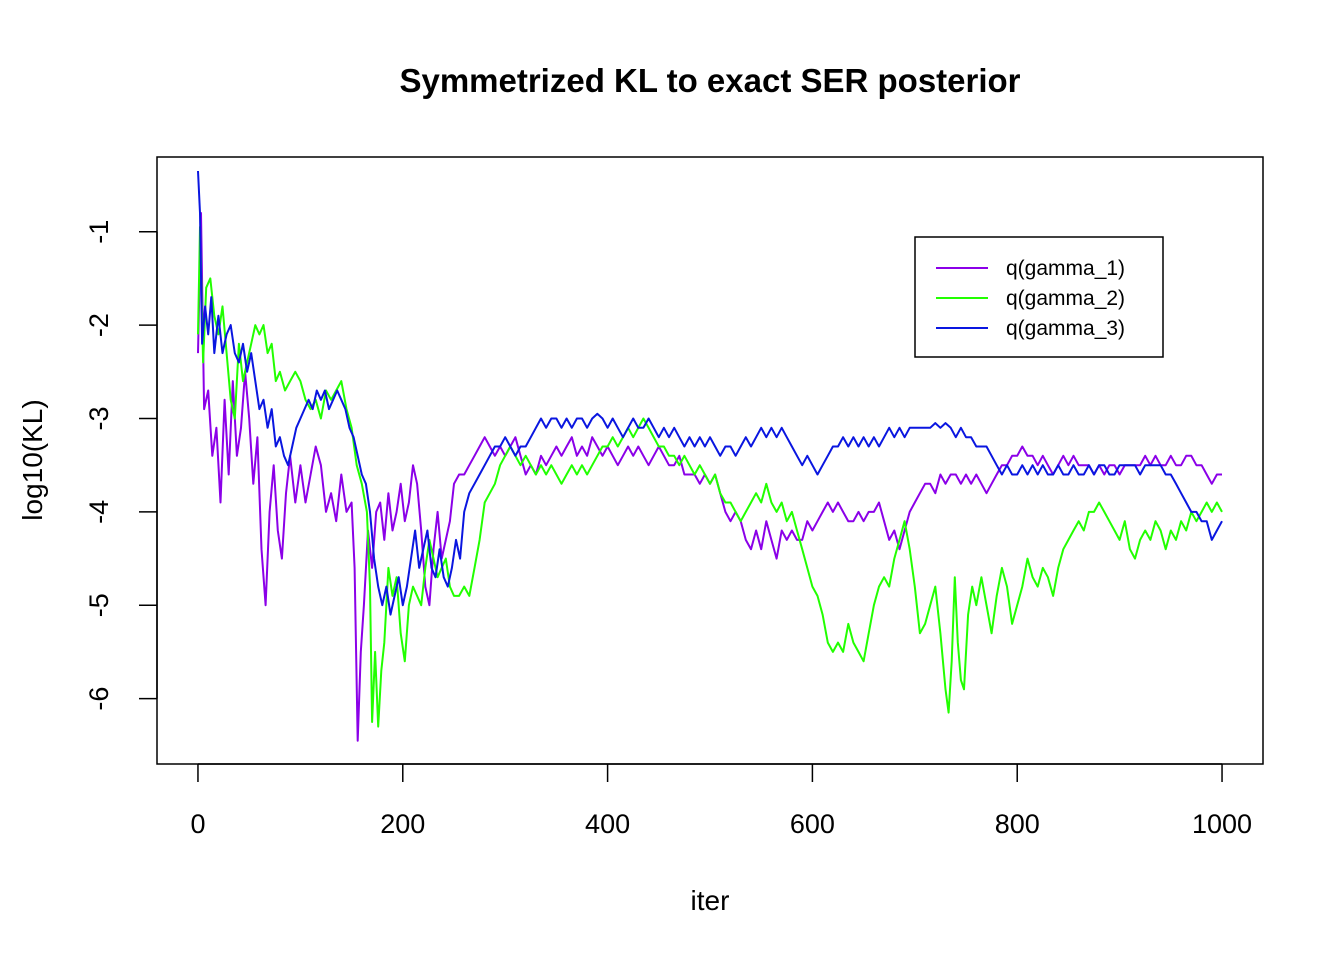  What do you see at coordinates (1222, 824) in the screenshot?
I see `x-tick-label: 1000` at bounding box center [1222, 824].